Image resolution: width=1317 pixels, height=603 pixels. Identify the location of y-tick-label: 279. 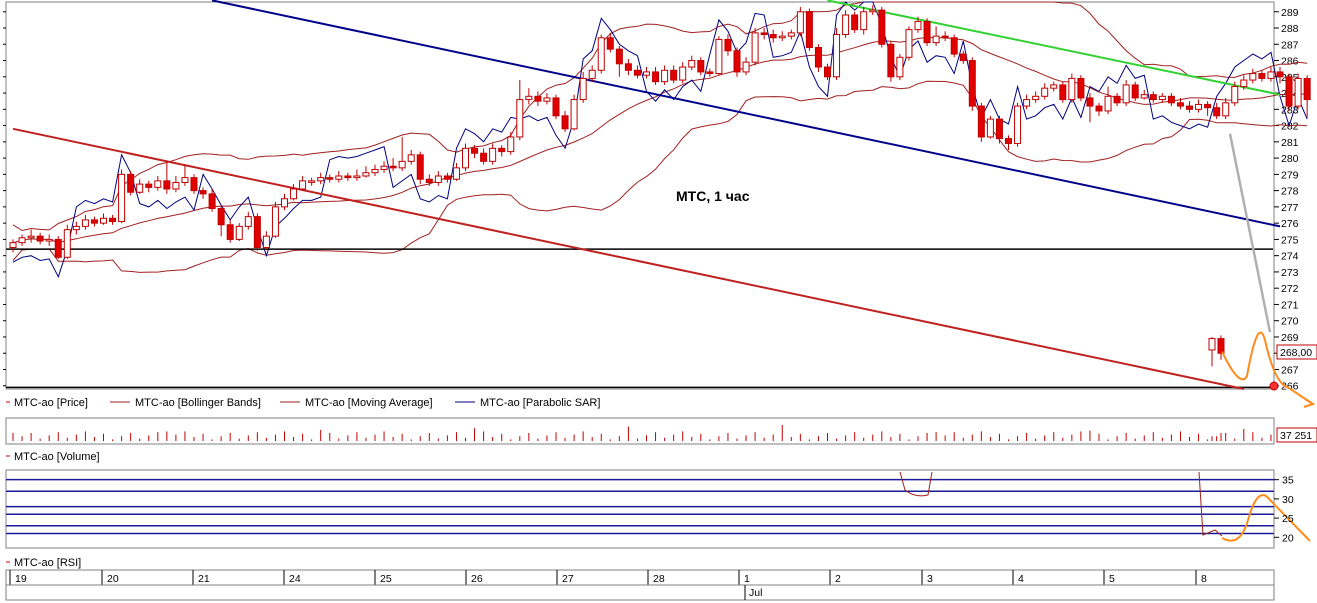
(1290, 175).